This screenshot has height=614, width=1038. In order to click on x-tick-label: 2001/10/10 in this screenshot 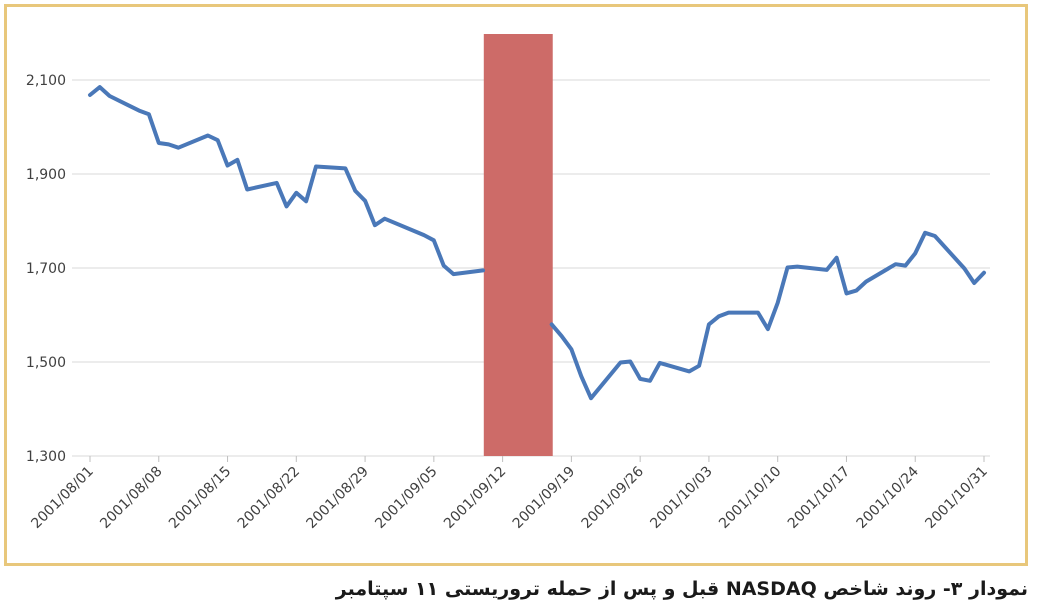, I will do `click(750, 498)`.